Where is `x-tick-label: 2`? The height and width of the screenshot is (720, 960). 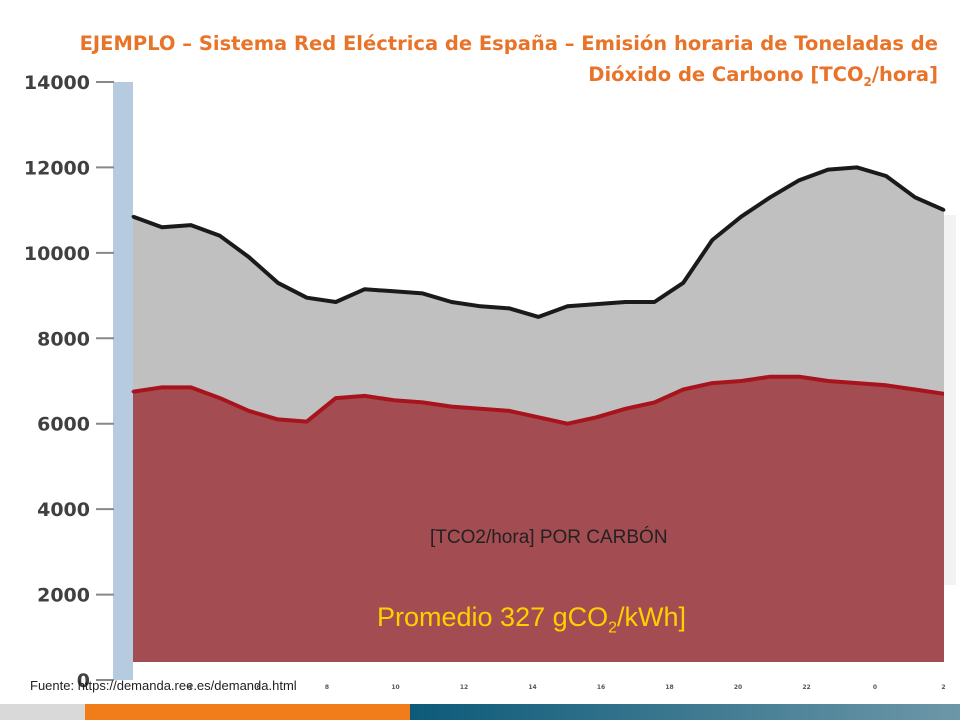
x-tick-label: 2 is located at coordinates (943, 687).